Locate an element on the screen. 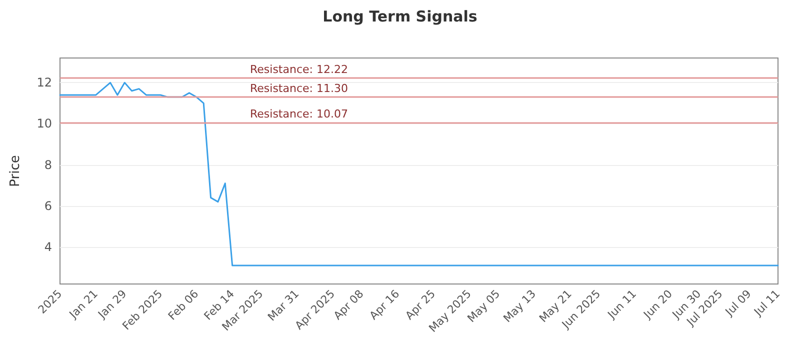 Image resolution: width=800 pixels, height=350 pixels. y-tick-label: 10 is located at coordinates (44, 123).